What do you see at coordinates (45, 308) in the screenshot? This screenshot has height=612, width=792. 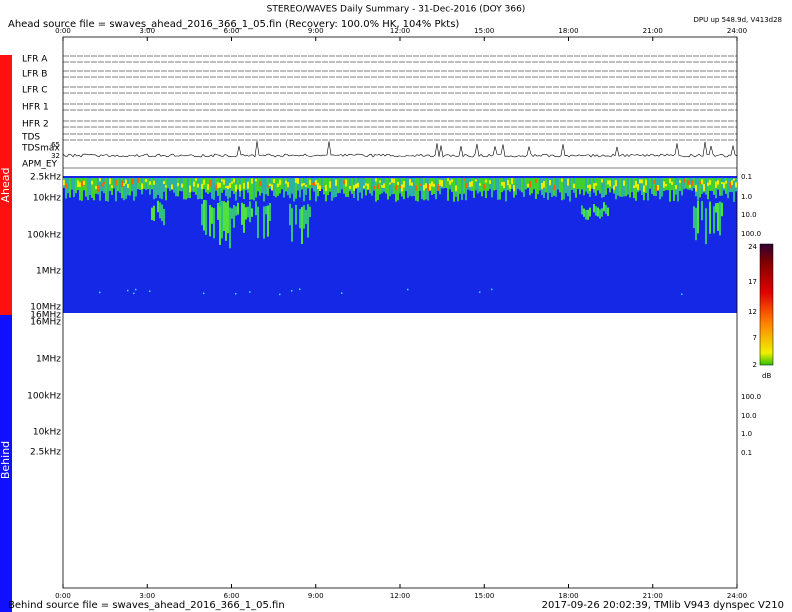 I see `freq-label: 10MHz` at bounding box center [45, 308].